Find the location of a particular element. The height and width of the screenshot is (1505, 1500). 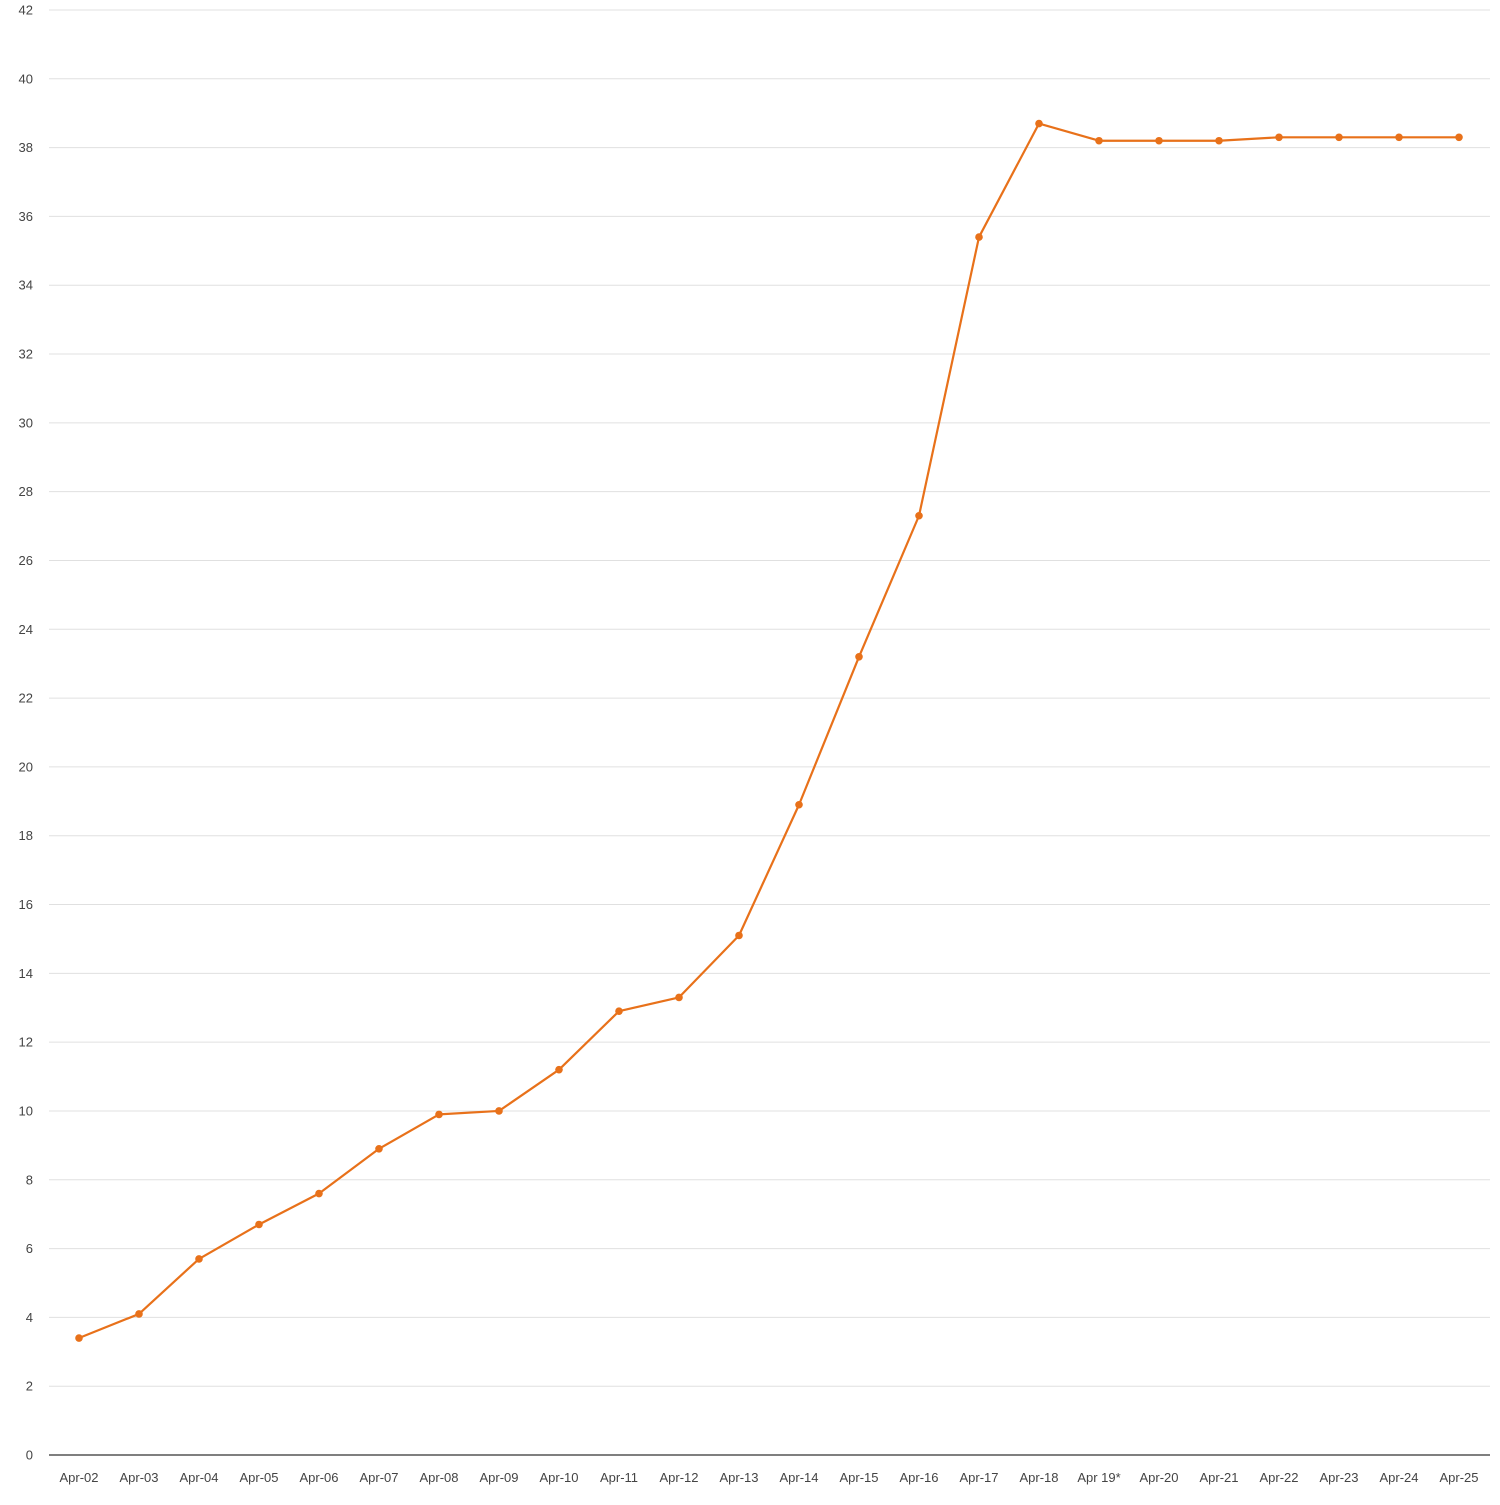

x-tick-label: Apr-13 is located at coordinates (738, 1477).